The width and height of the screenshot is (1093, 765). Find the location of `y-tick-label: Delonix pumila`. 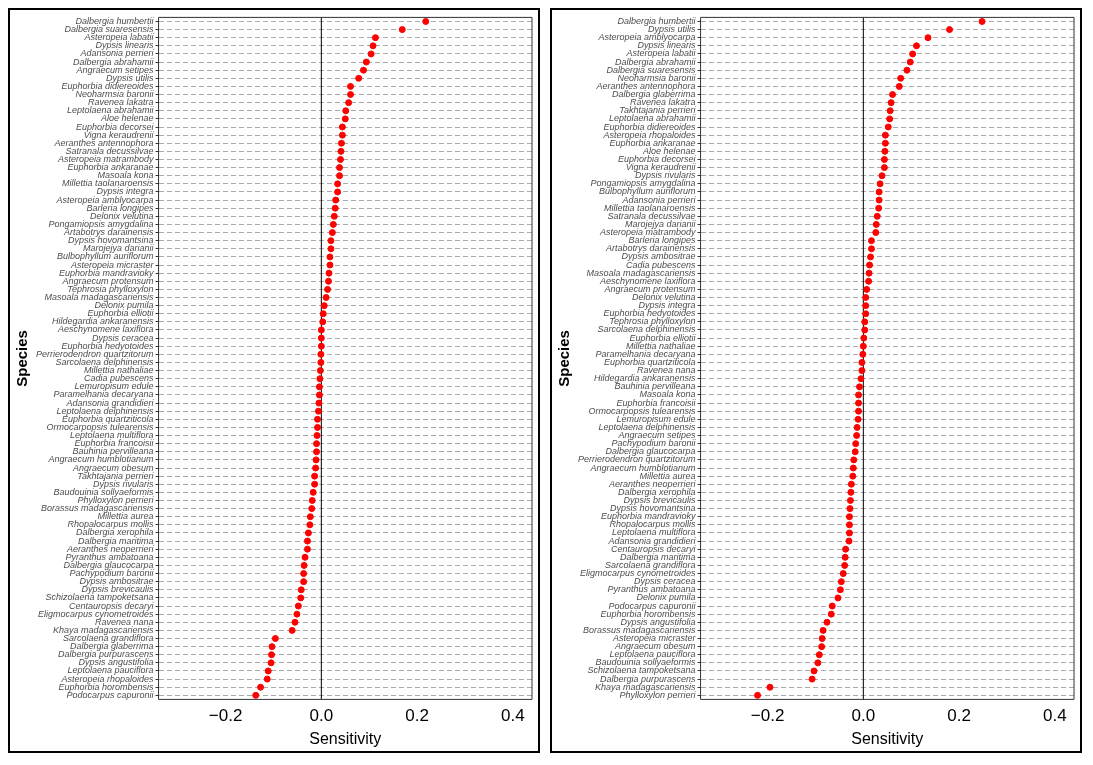

y-tick-label: Delonix pumila is located at coordinates (666, 597).